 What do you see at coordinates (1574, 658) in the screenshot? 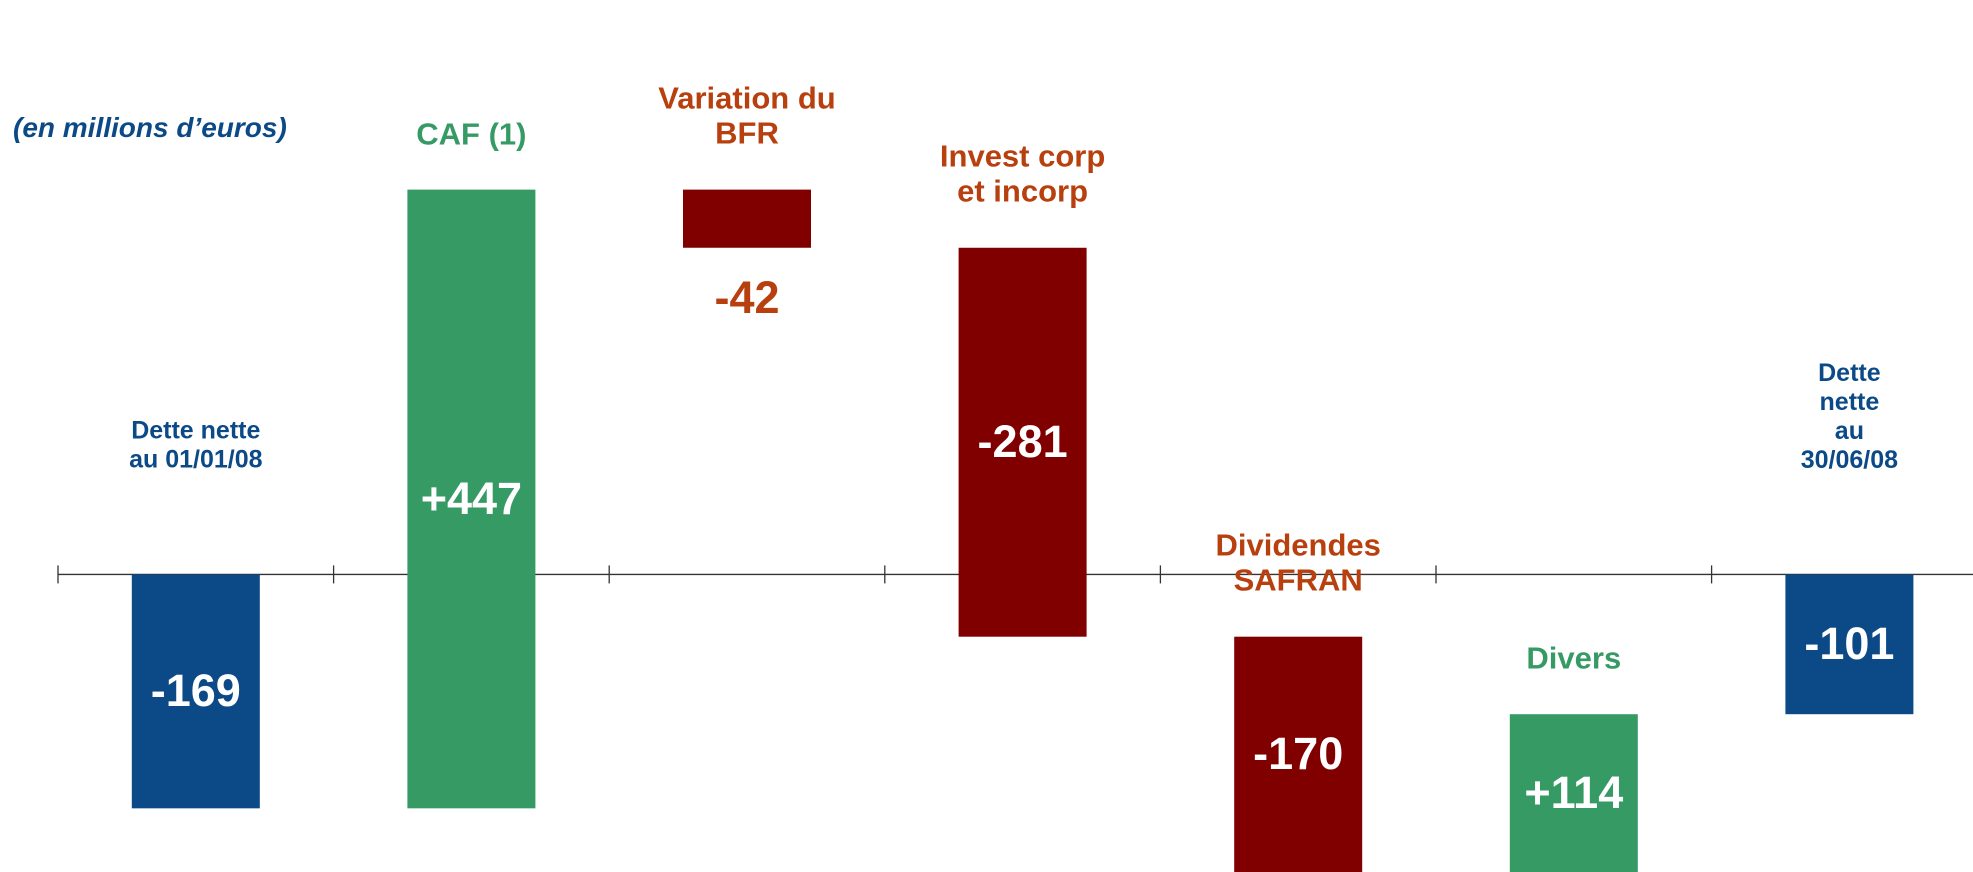
I see `category-label: Divers` at bounding box center [1574, 658].